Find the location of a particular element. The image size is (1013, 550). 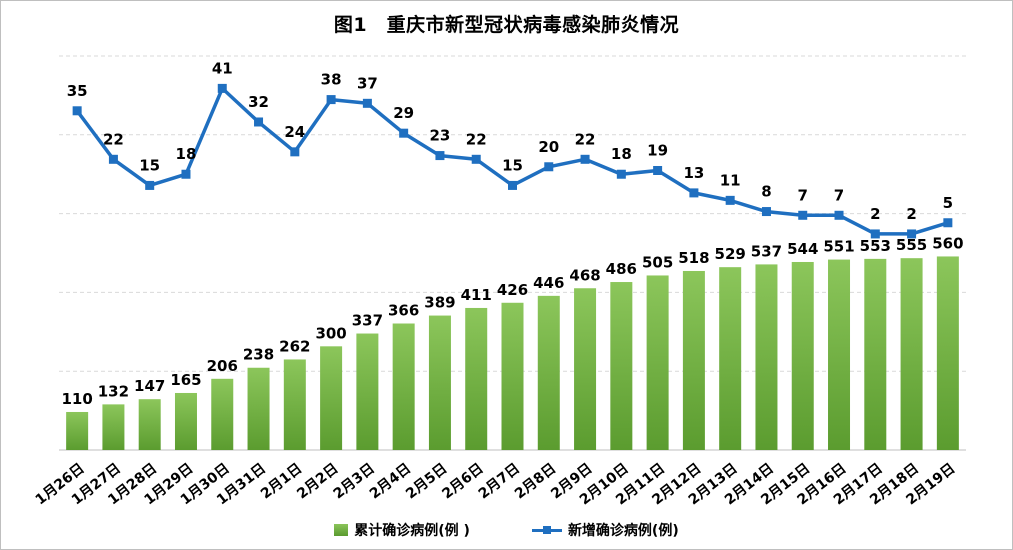

line-data-label: 23 is located at coordinates (440, 136).